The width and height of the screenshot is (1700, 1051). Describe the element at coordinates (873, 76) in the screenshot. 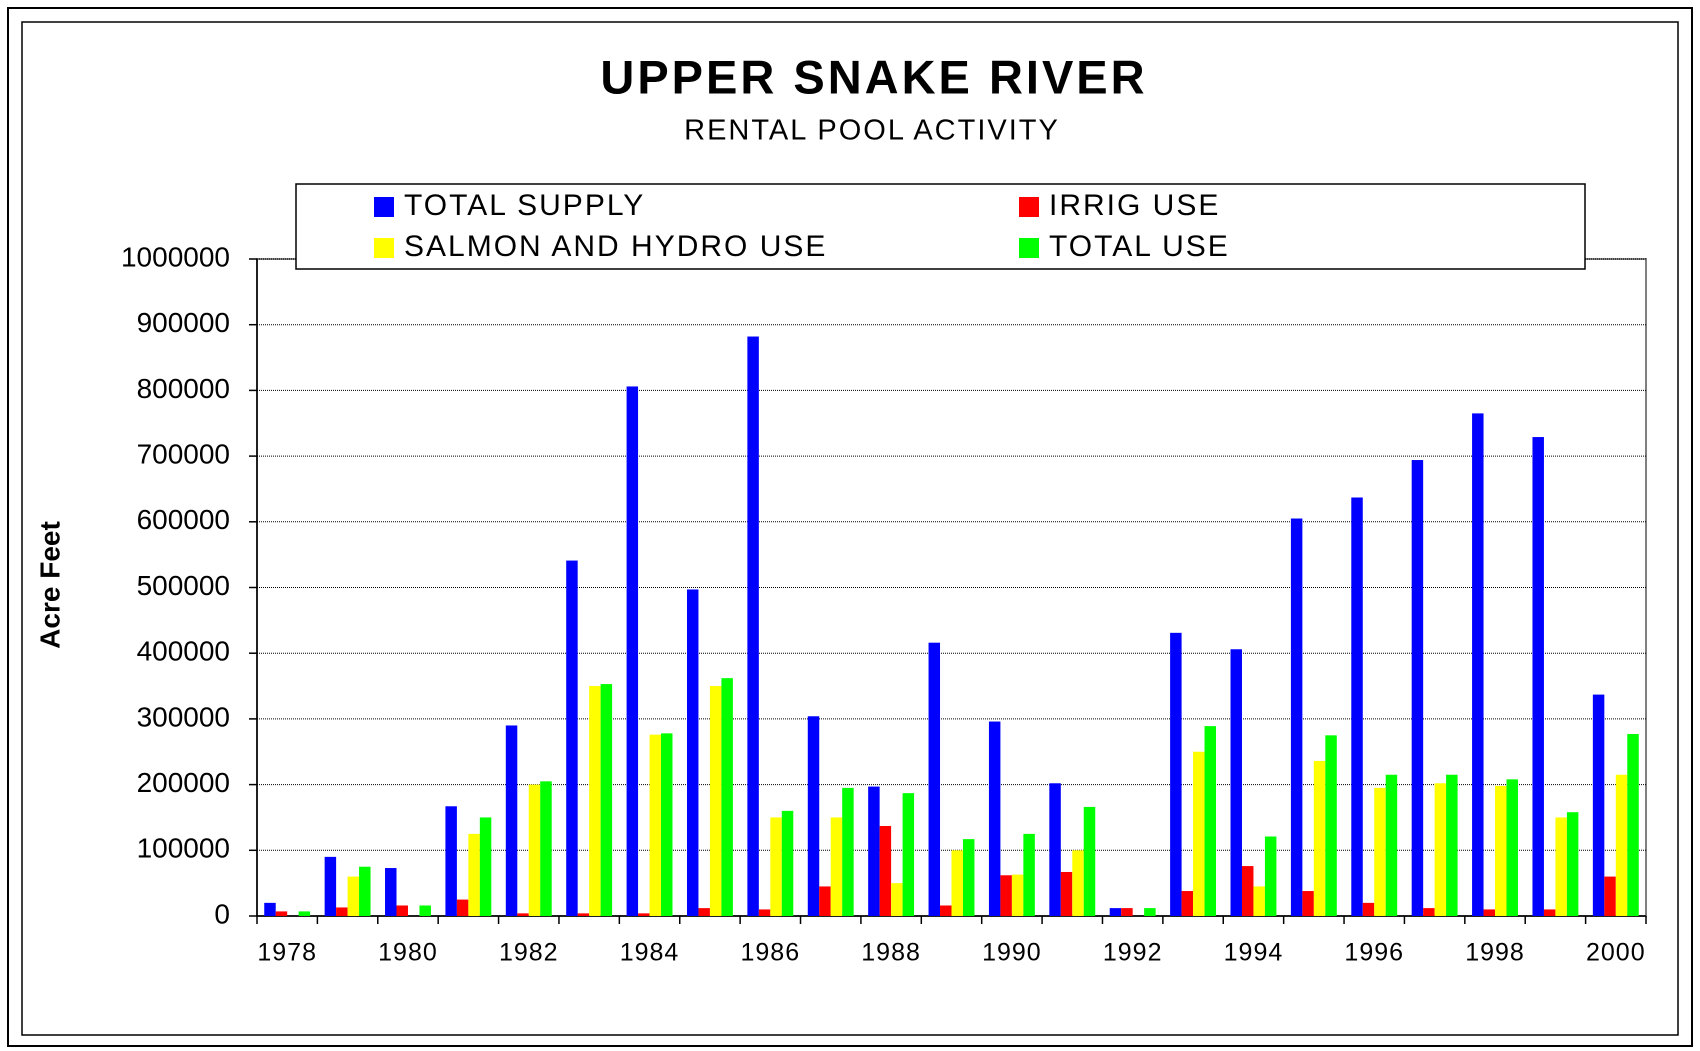

I see `chart-title: UPPER SNAKE RIVER` at that location.